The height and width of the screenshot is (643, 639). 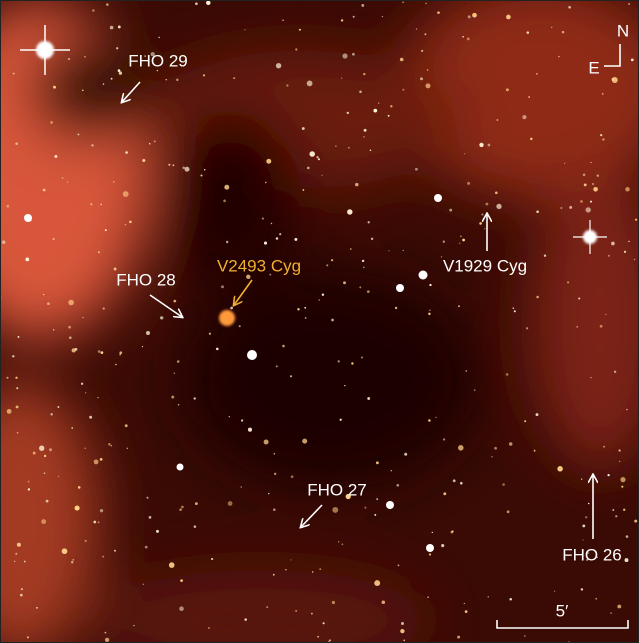 I want to click on star-spike, so click(x=590, y=237).